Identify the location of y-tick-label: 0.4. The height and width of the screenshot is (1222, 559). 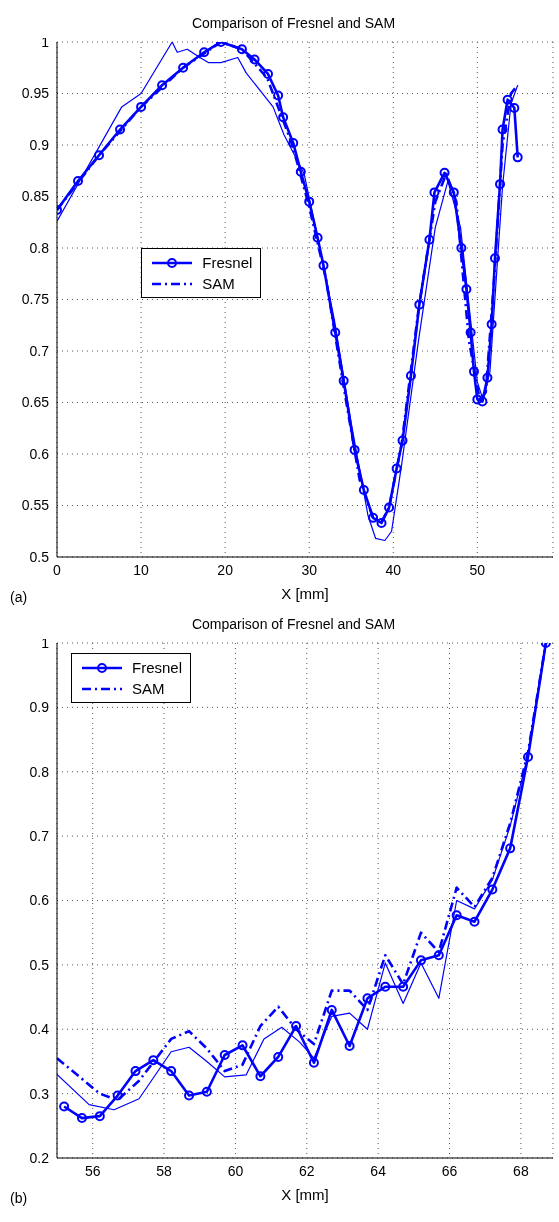
(39, 1029).